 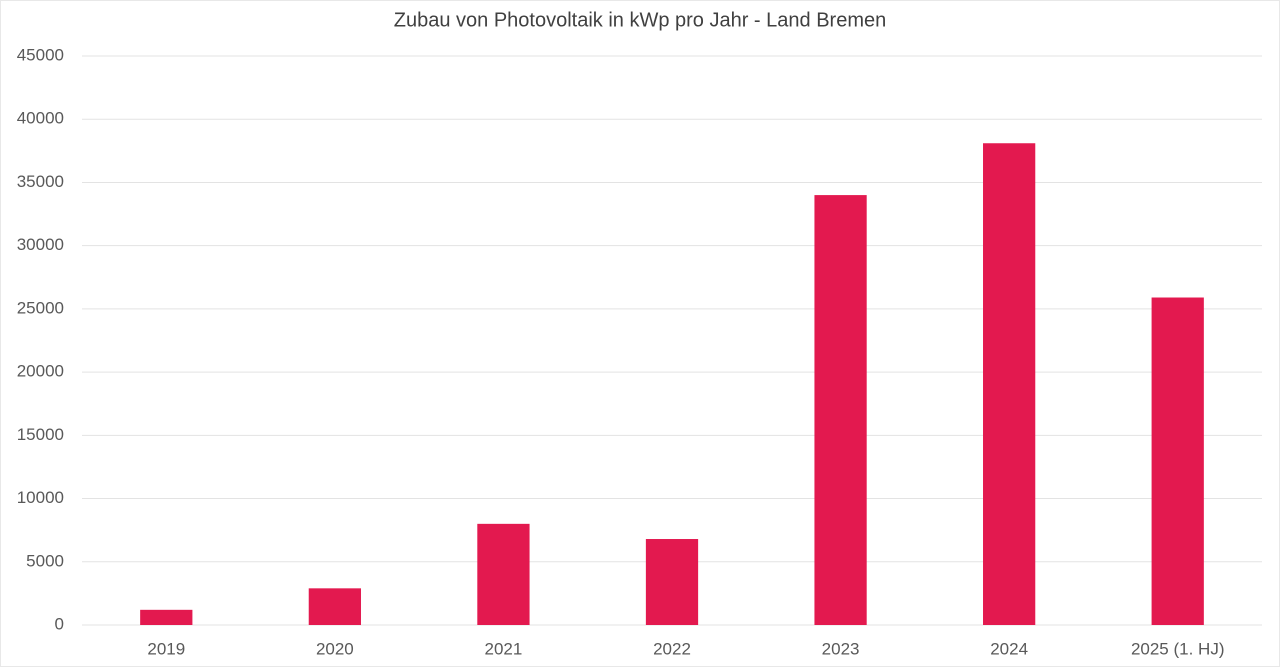 What do you see at coordinates (40, 54) in the screenshot?
I see `y-tick-label: 45000` at bounding box center [40, 54].